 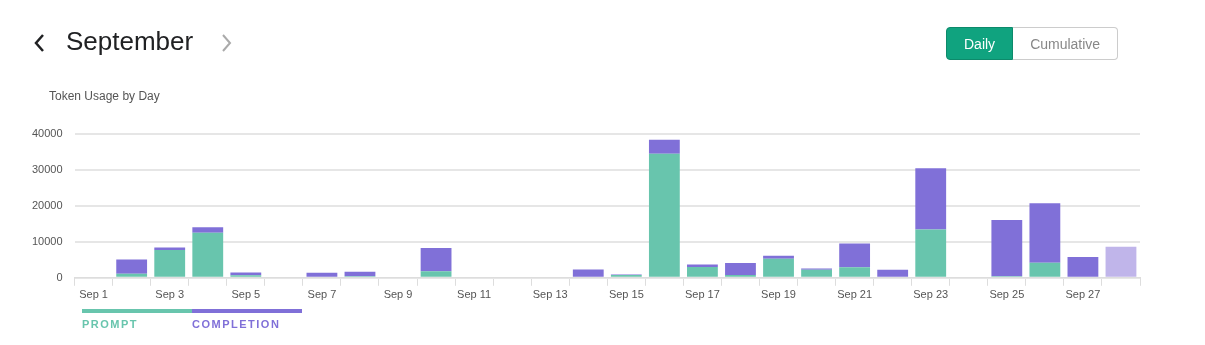 I want to click on x-tick-label: Sep 15, so click(x=626, y=294).